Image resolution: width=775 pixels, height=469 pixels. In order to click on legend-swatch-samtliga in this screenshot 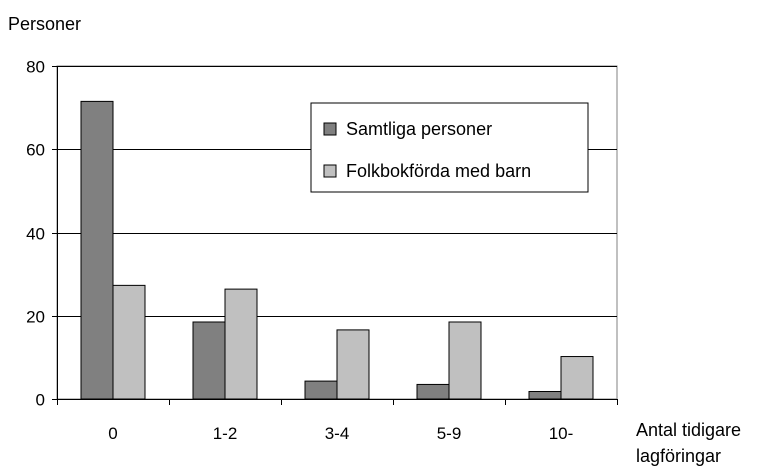, I will do `click(330, 129)`.